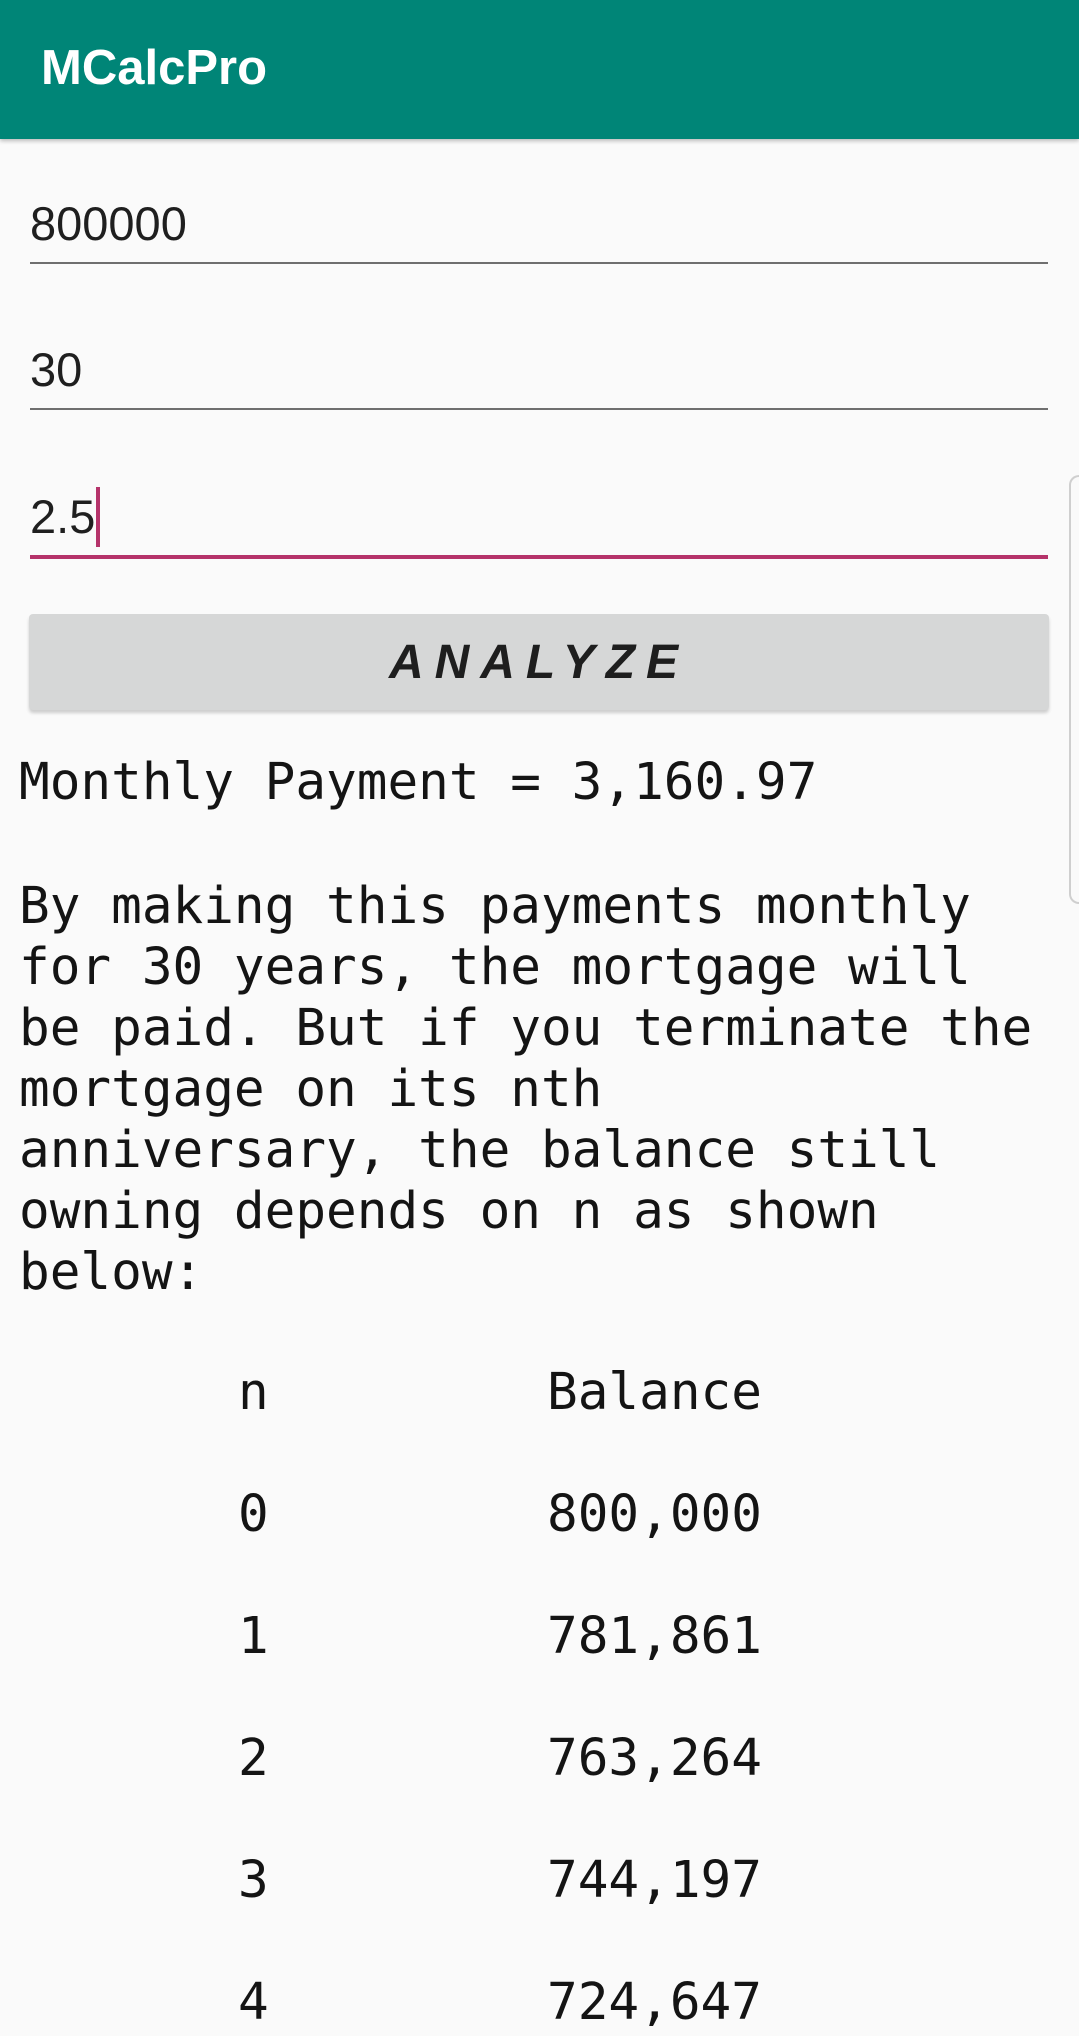  I want to click on amortization-input: 30, so click(539, 375).